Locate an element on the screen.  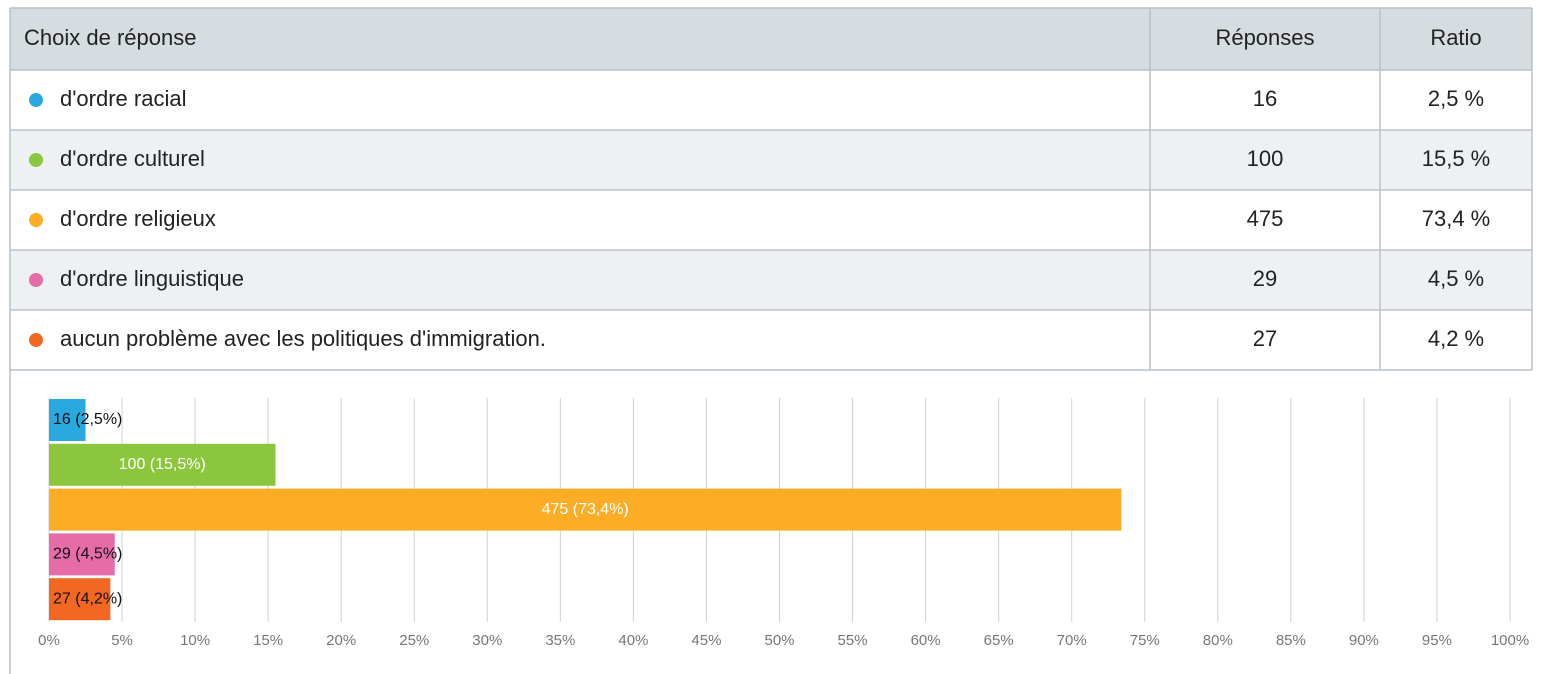
x-tick-label: 0% is located at coordinates (49, 640).